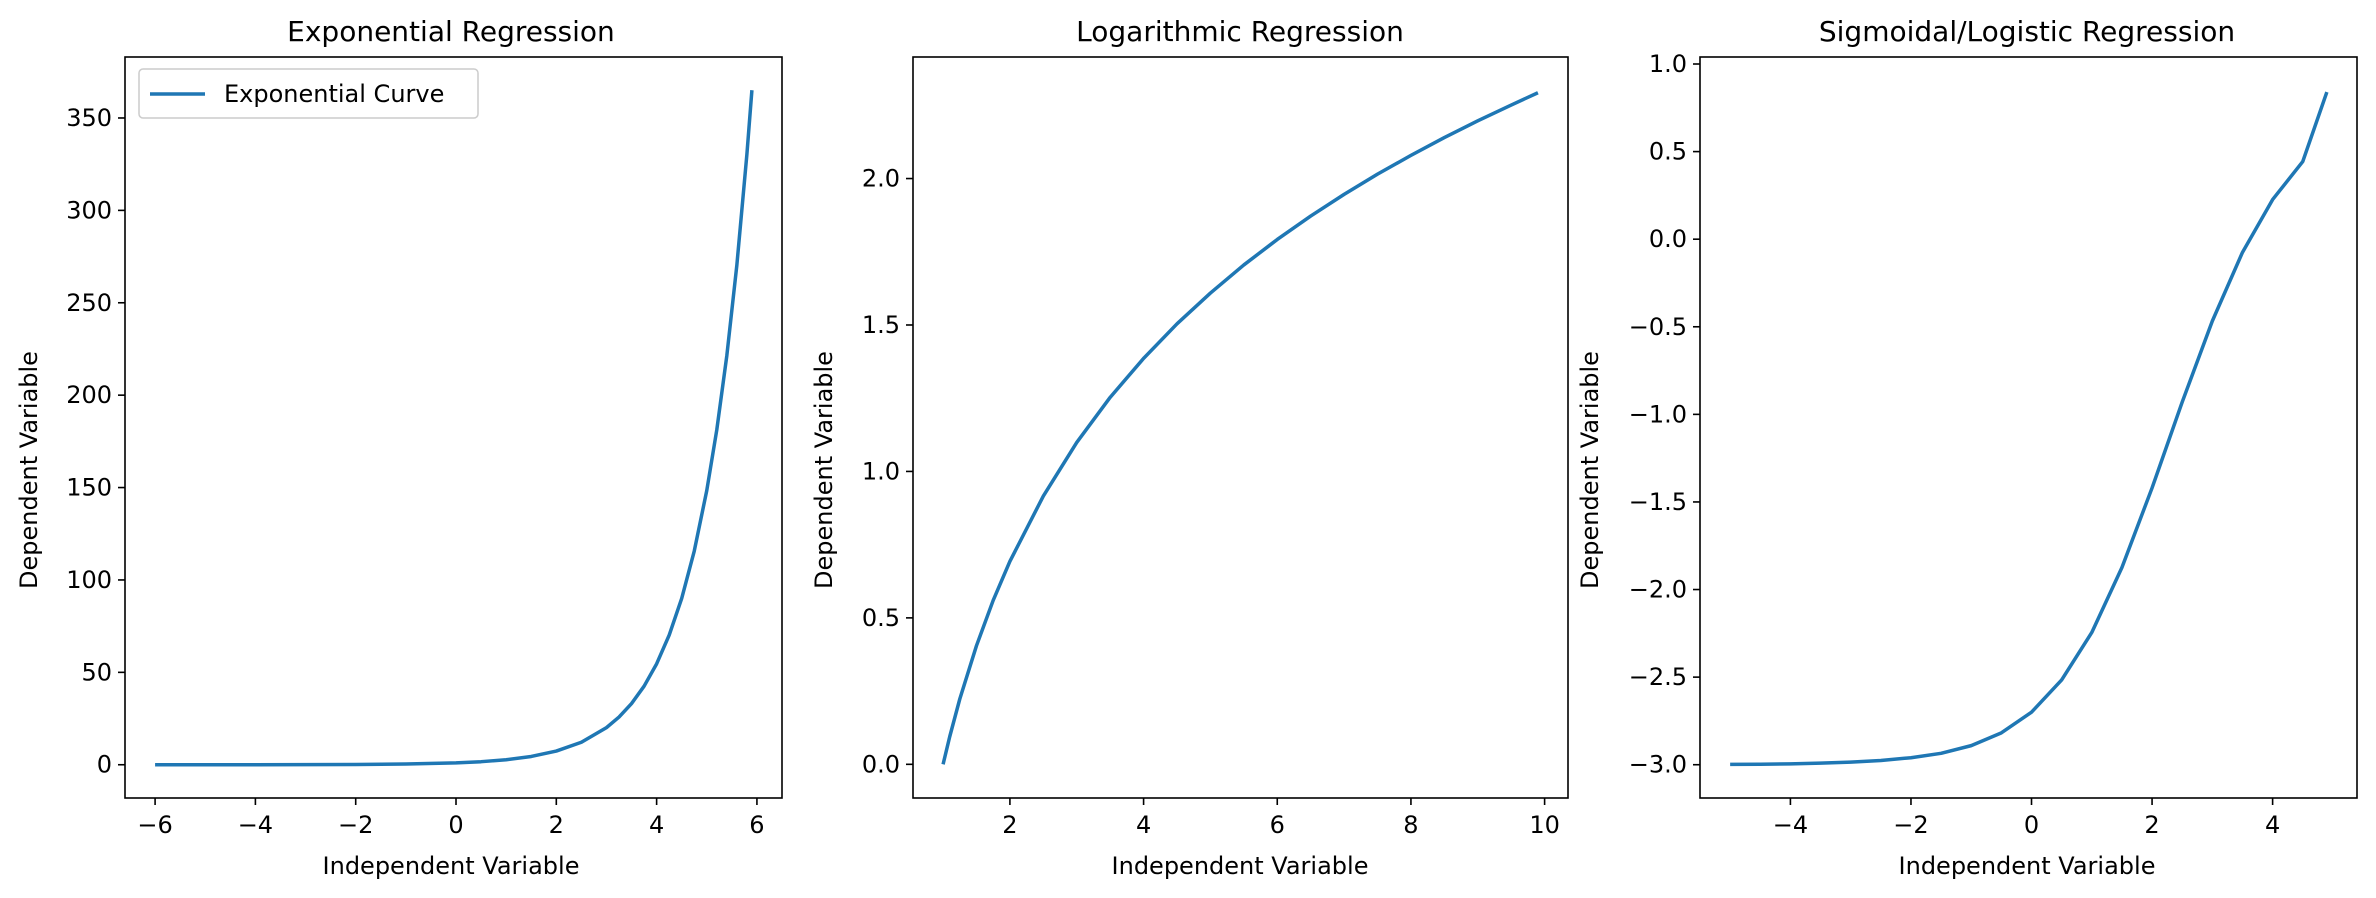  What do you see at coordinates (1658, 414) in the screenshot?
I see `y-tick-label: −1.0` at bounding box center [1658, 414].